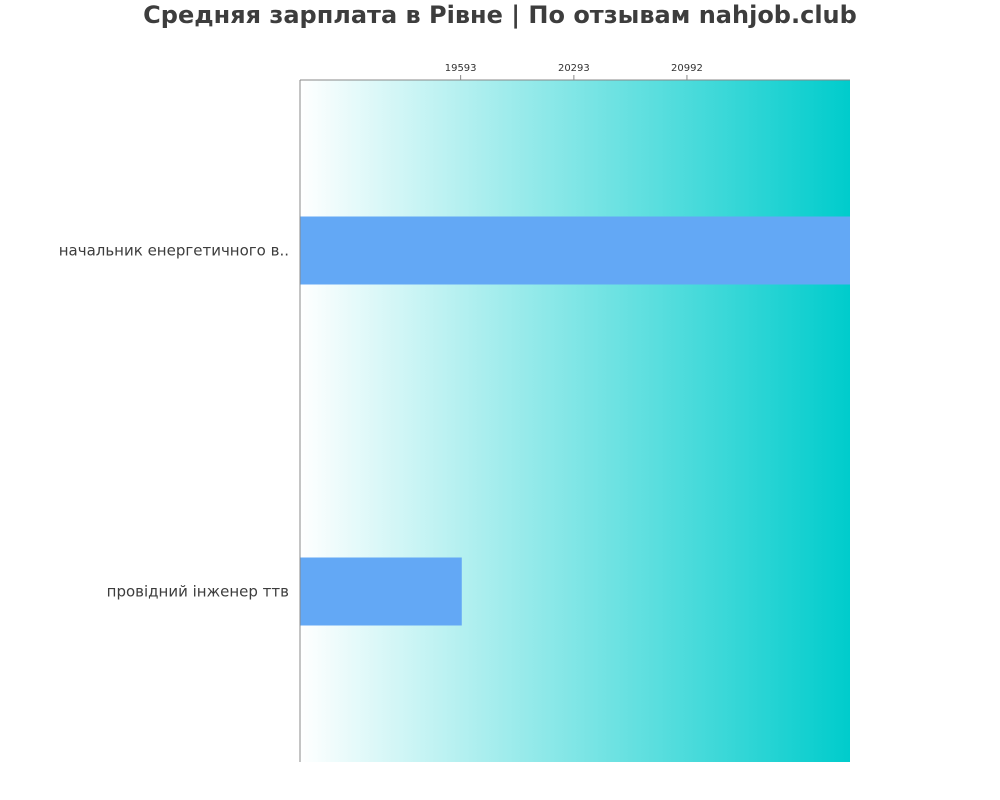  What do you see at coordinates (174, 251) in the screenshot?
I see `category-label: начальник енергетичного в..` at bounding box center [174, 251].